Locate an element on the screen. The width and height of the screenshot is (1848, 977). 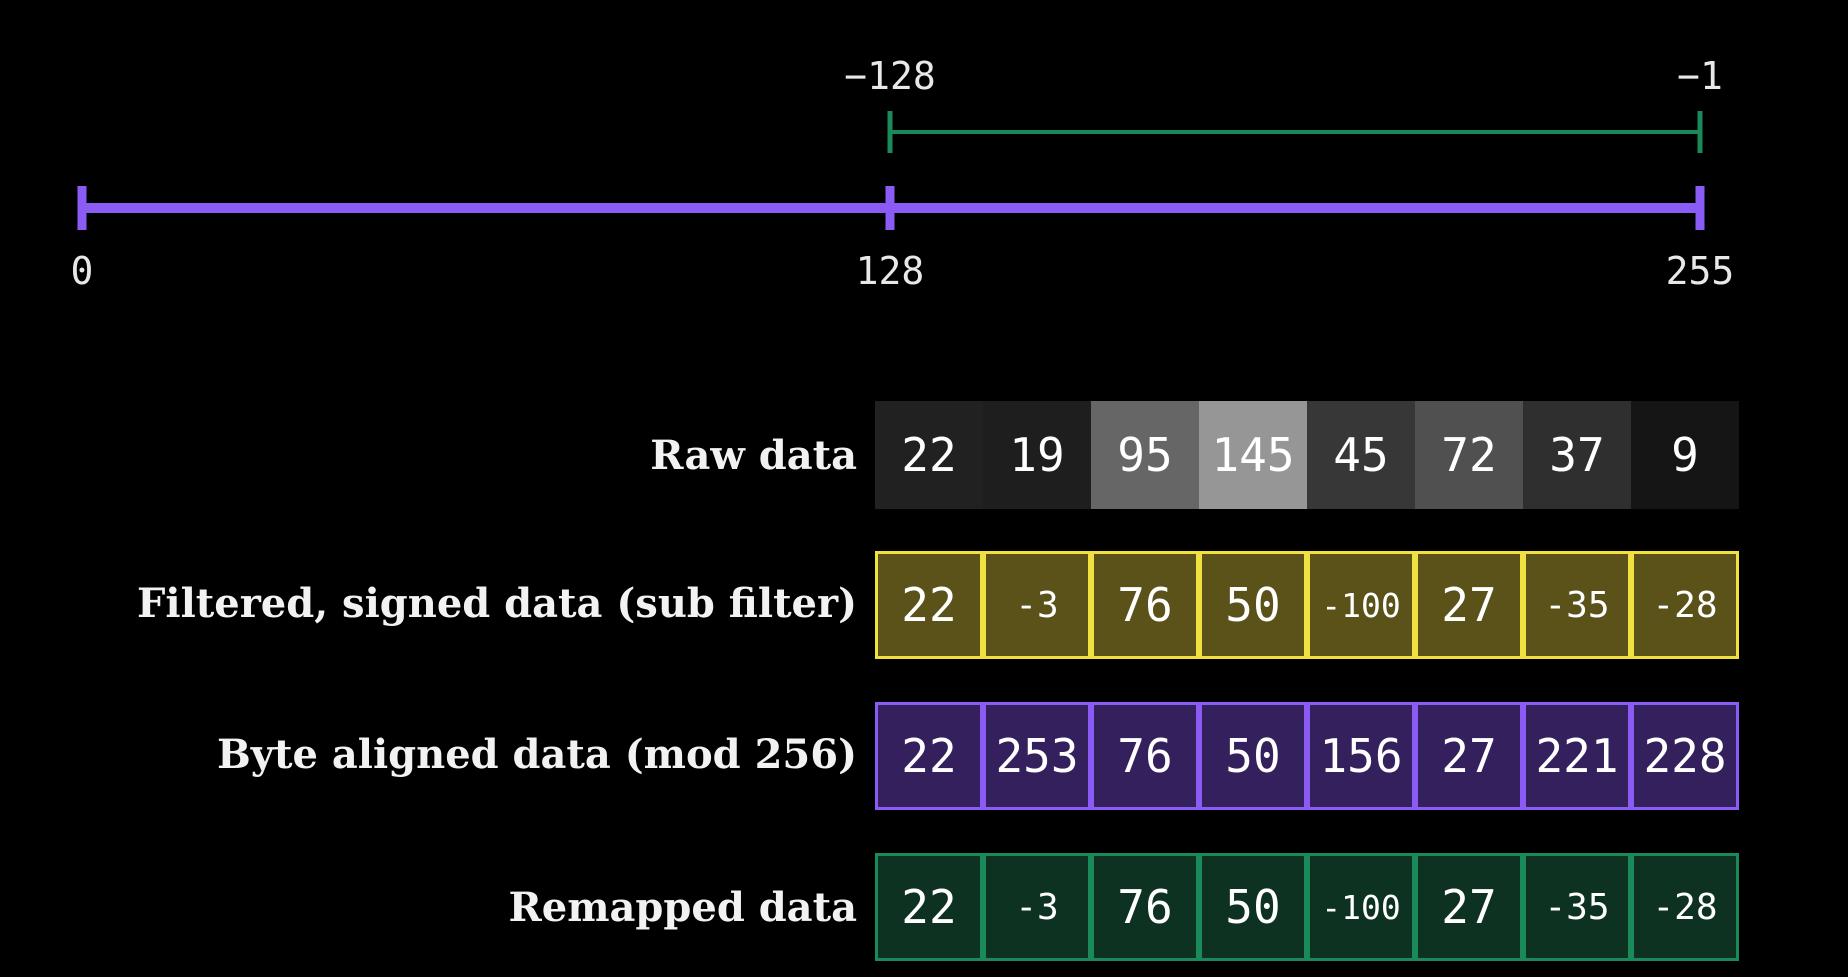
row-label-remapped: Remapped data is located at coordinates (683, 907).